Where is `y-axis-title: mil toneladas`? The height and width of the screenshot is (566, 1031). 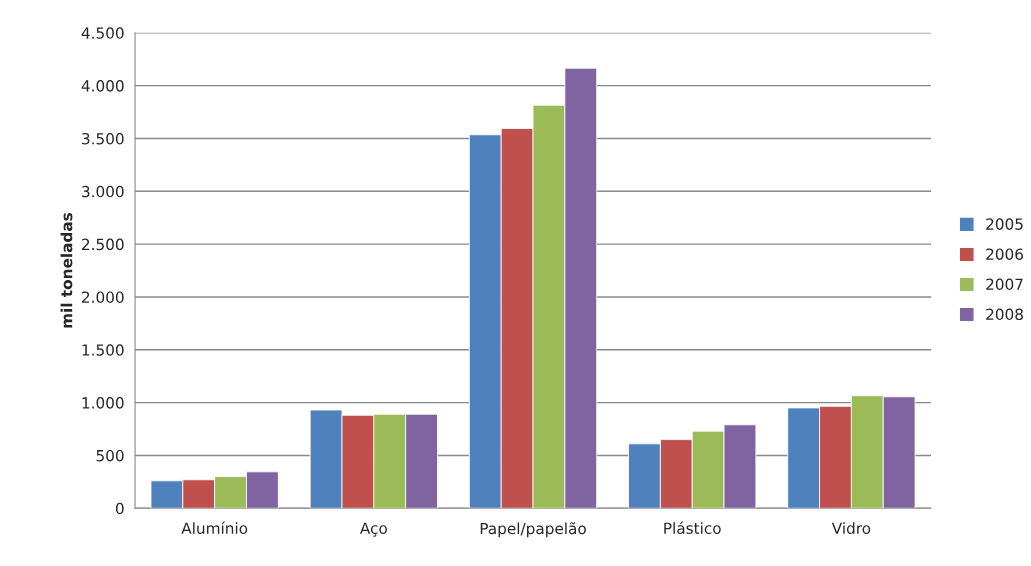 y-axis-title: mil toneladas is located at coordinates (66, 270).